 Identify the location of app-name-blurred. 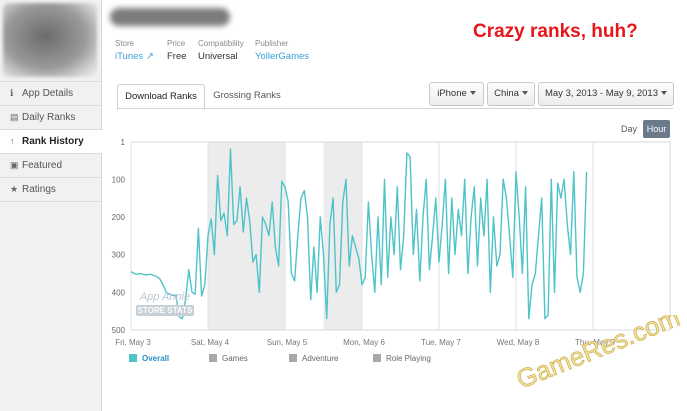
(170, 17).